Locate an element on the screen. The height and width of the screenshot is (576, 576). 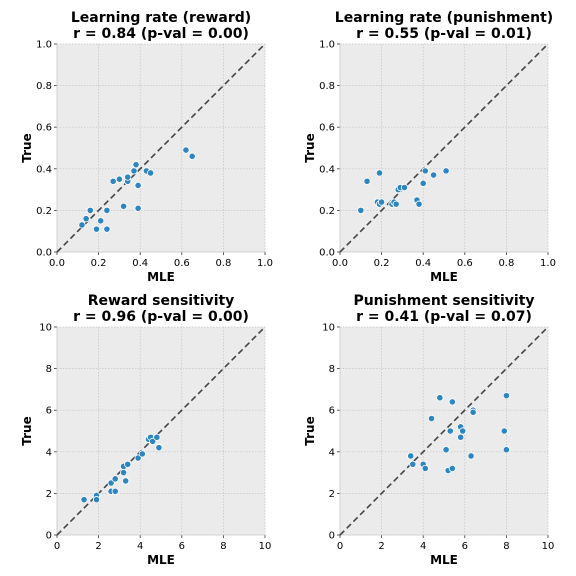
panel-subtitle: r = 0.55 (p-val = 0.01) is located at coordinates (444, 34).